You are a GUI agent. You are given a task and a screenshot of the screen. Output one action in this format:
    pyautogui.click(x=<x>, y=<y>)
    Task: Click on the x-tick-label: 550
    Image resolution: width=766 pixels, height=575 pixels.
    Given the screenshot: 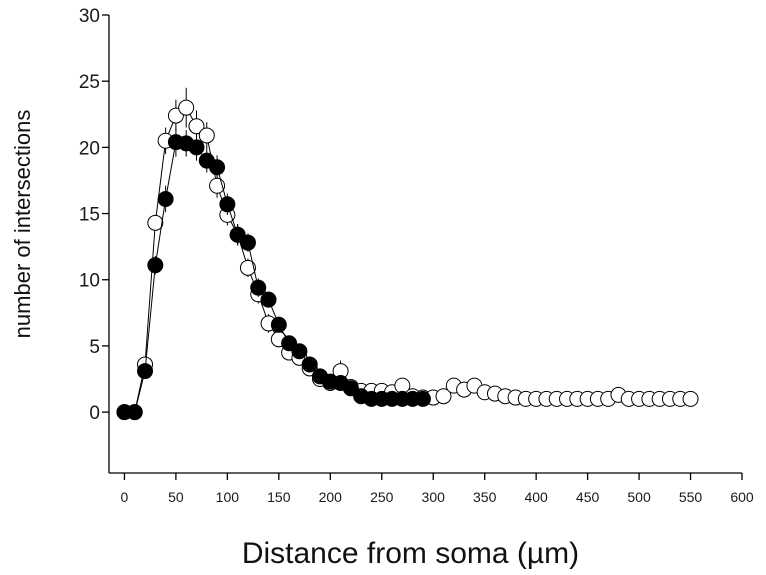 What is the action you would take?
    pyautogui.click(x=691, y=497)
    